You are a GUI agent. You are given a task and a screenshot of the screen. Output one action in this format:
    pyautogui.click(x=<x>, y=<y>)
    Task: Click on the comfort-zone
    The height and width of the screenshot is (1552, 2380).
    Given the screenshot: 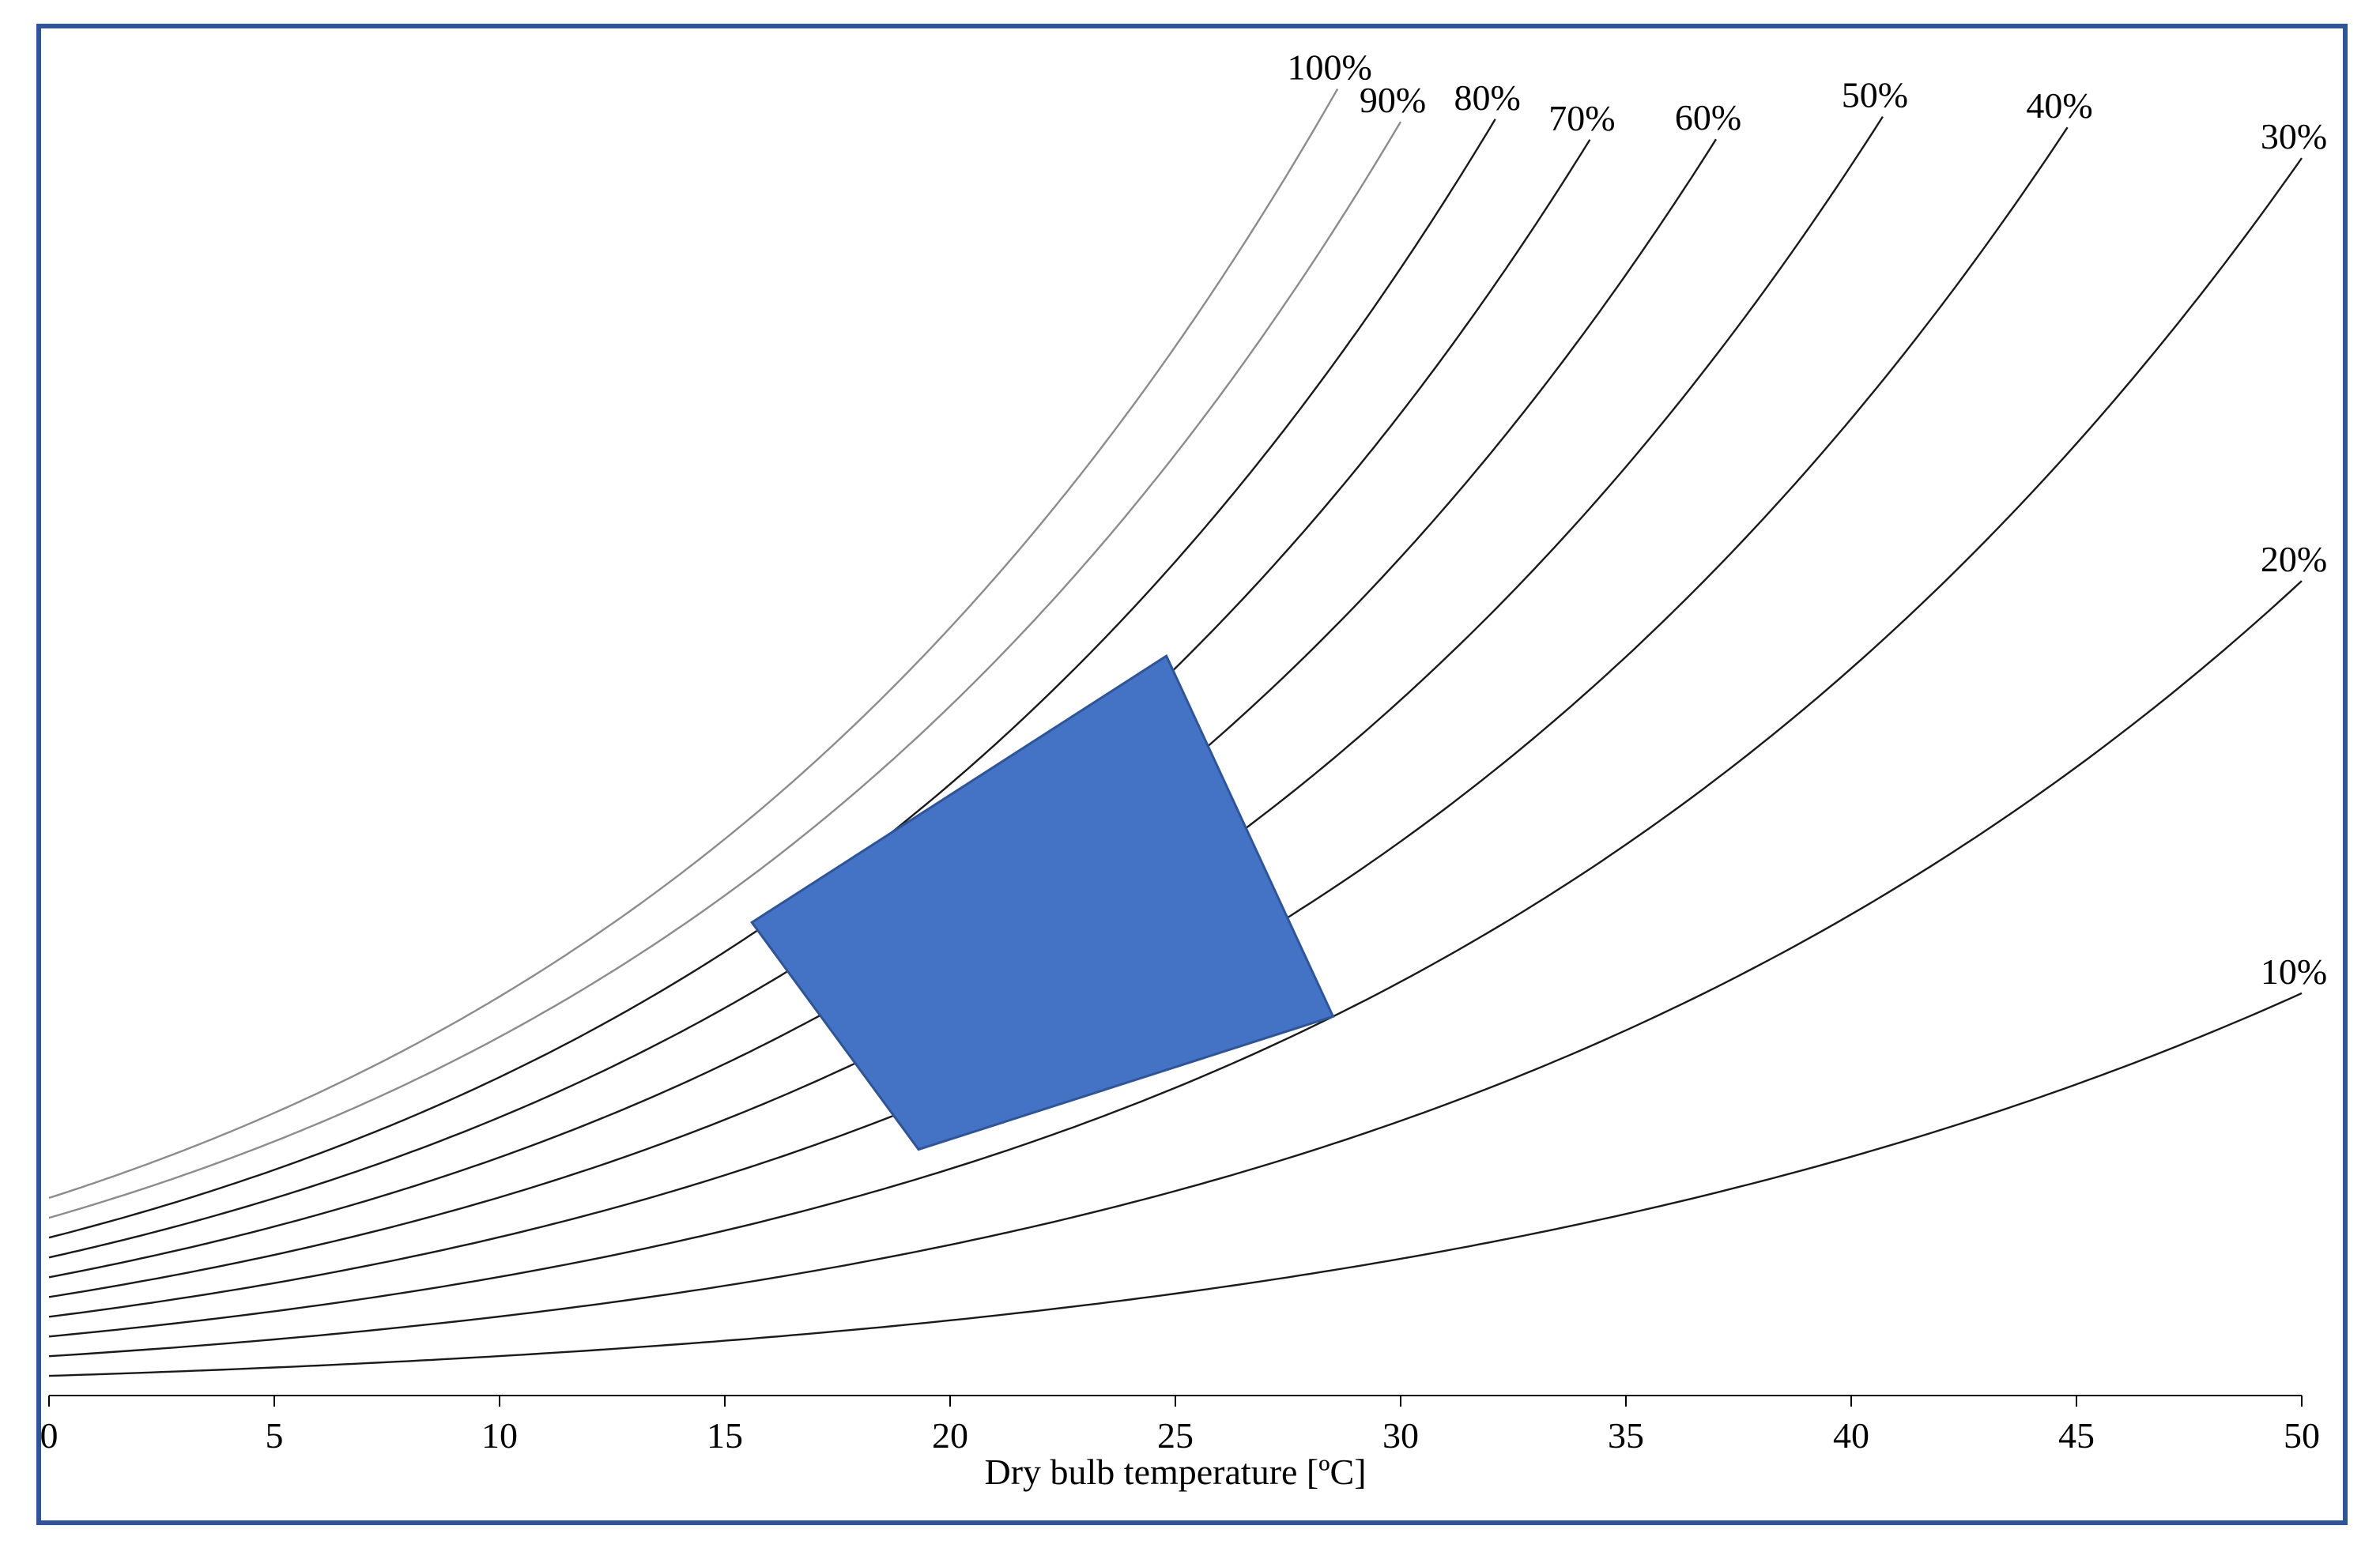 What is the action you would take?
    pyautogui.click(x=1042, y=902)
    